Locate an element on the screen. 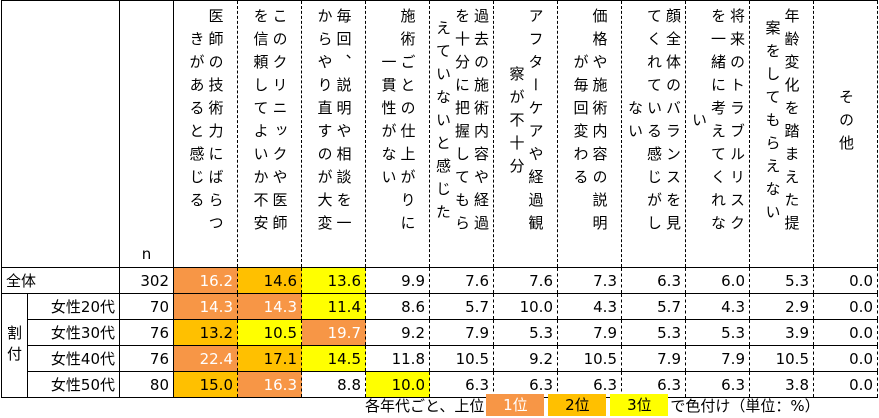 The width and height of the screenshot is (879, 418). footer-suffix: で色付け（単位：%） is located at coordinates (745, 405).